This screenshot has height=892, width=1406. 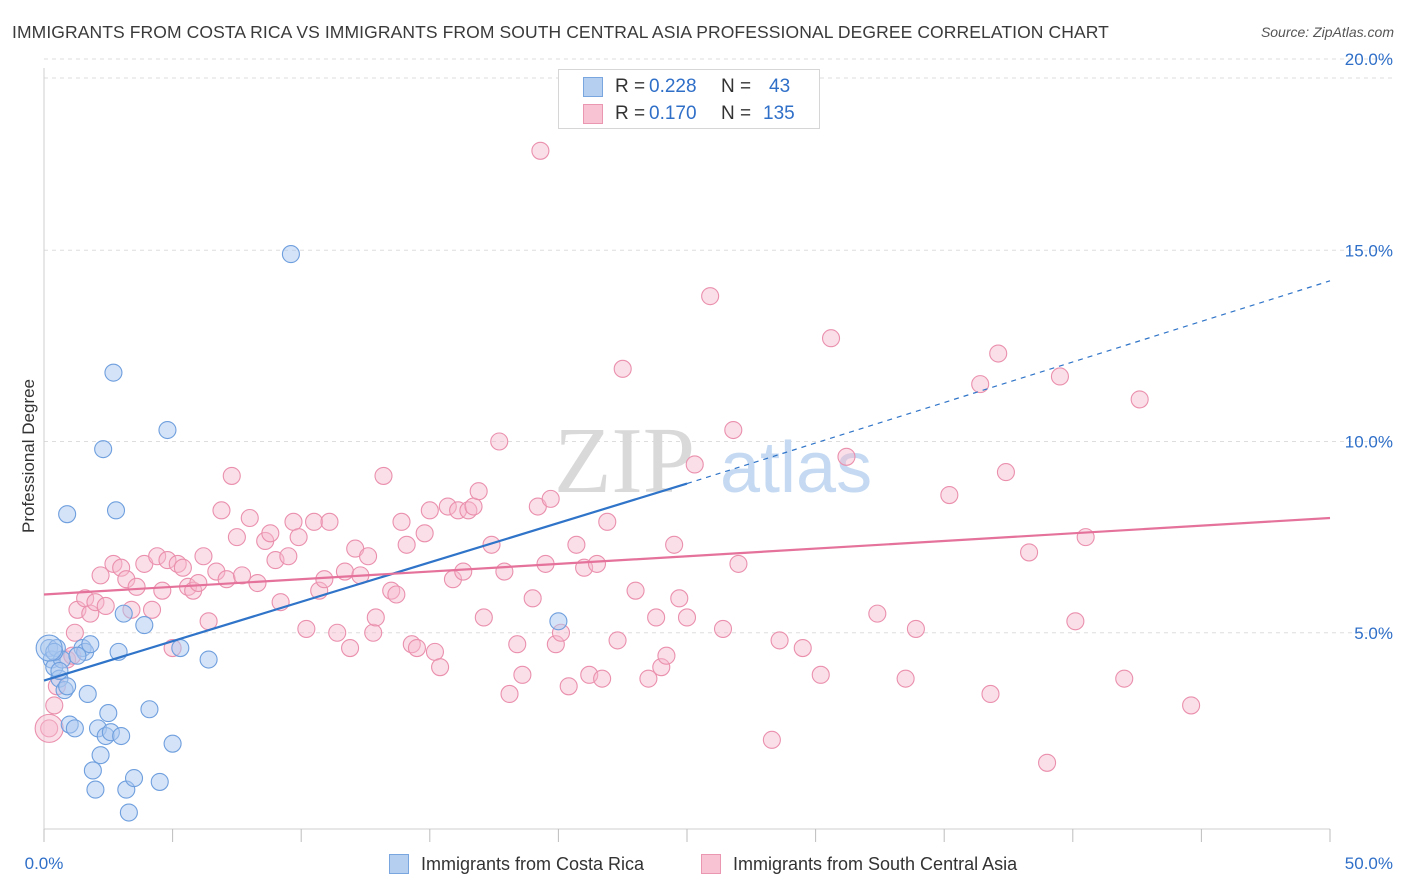 I want to click on bottom-legend-label-costa-rica: Immigrants from Costa Rica, so click(x=533, y=863).